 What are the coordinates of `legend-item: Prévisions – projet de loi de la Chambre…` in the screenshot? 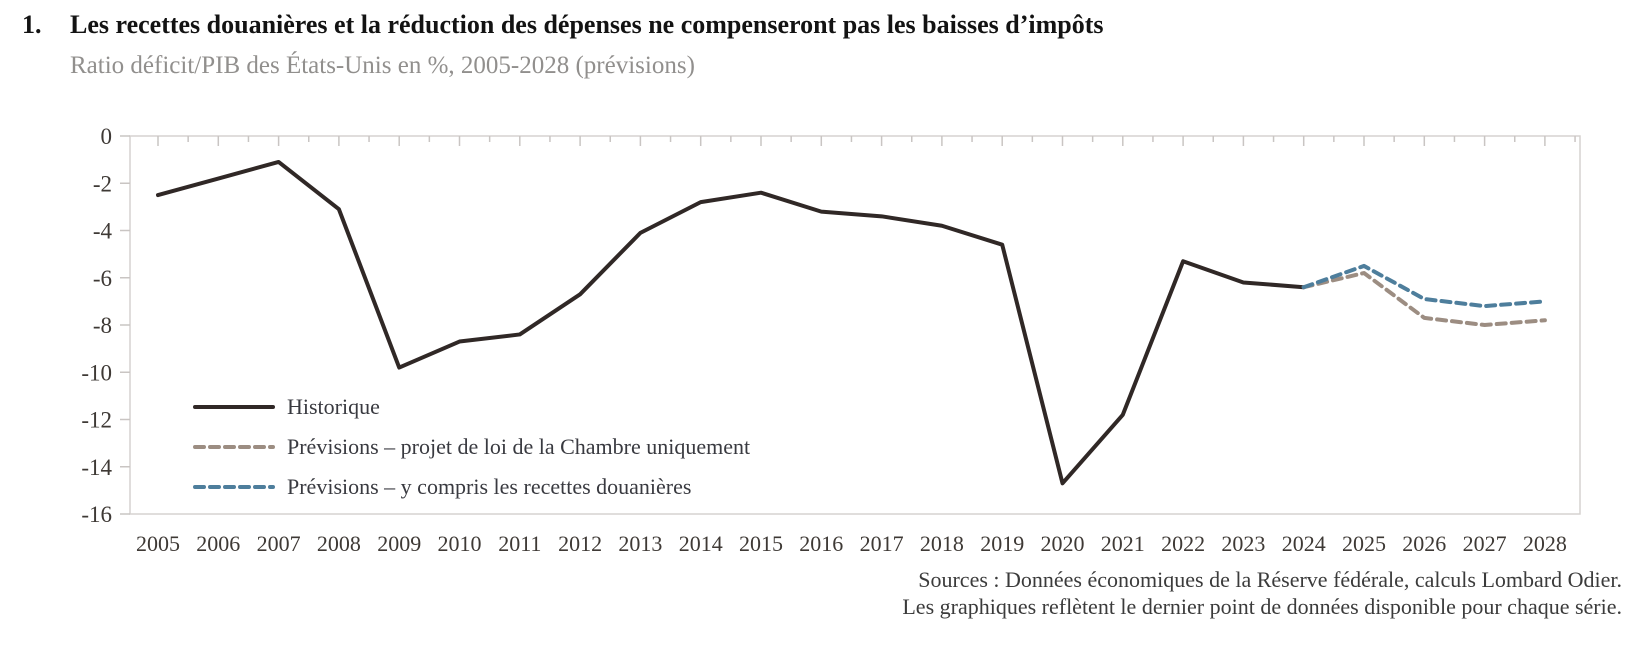 It's located at (471, 447).